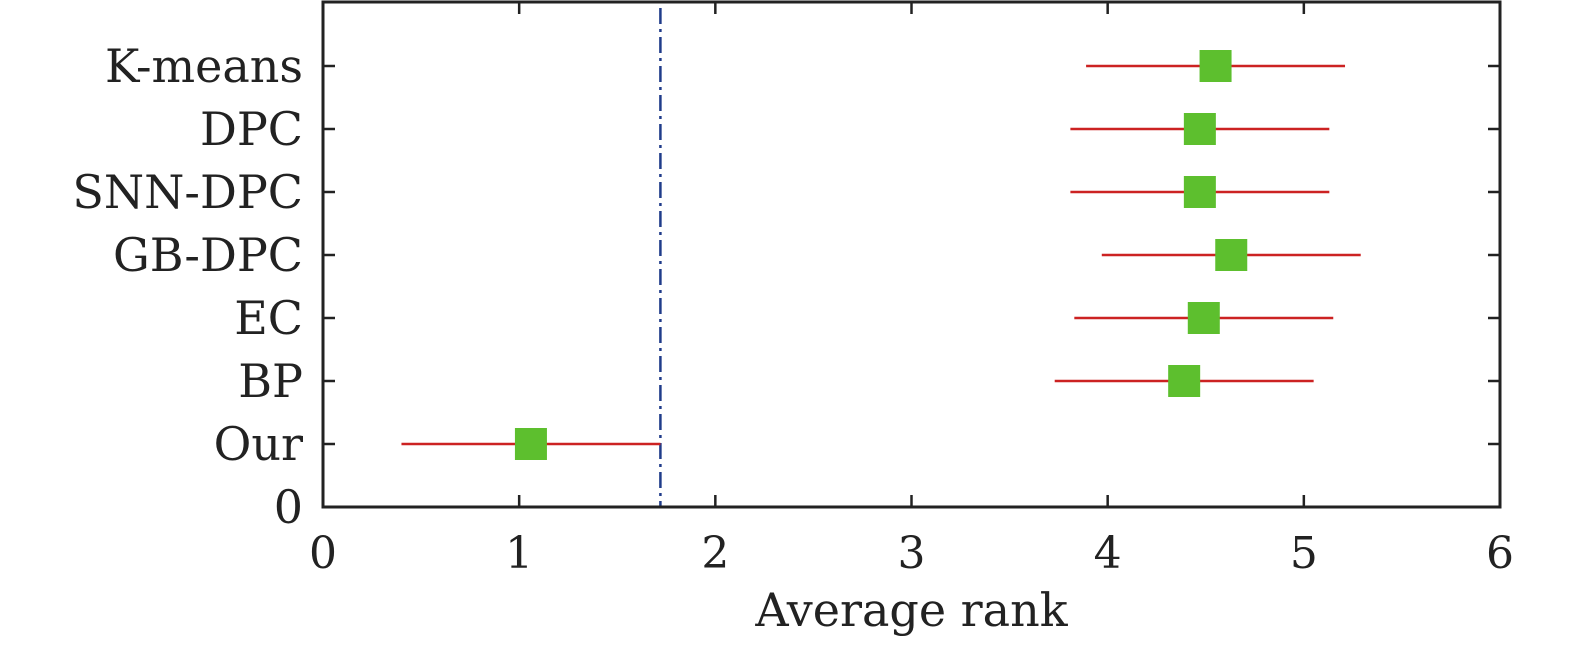  What do you see at coordinates (251, 129) in the screenshot?
I see `y-tick-label-method: DPC` at bounding box center [251, 129].